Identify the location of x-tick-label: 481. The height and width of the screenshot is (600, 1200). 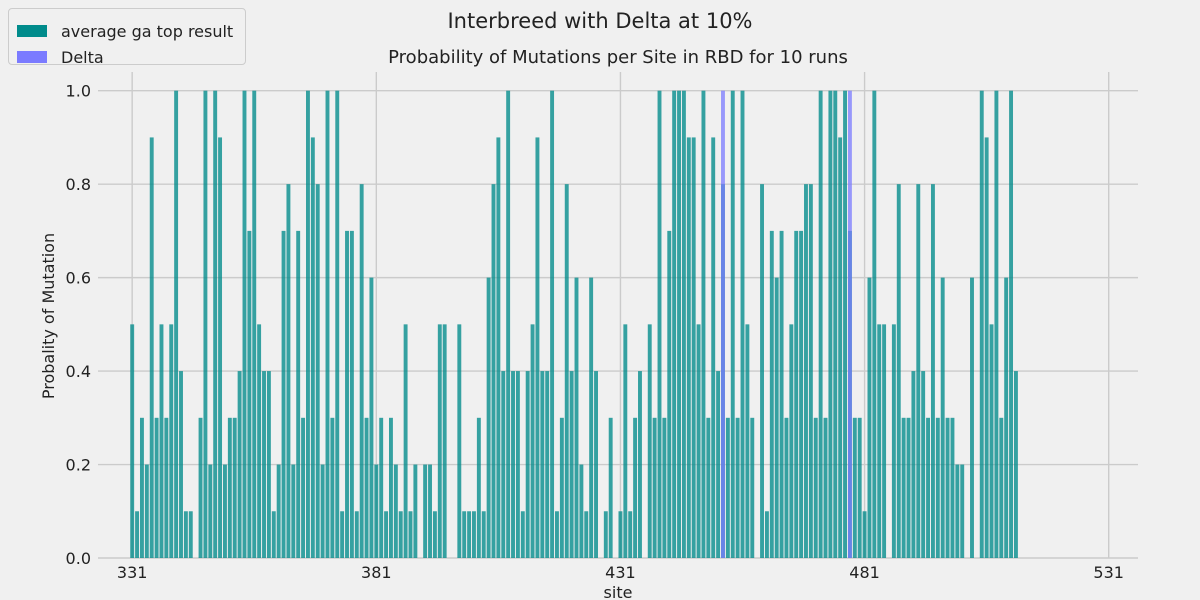
(864, 572).